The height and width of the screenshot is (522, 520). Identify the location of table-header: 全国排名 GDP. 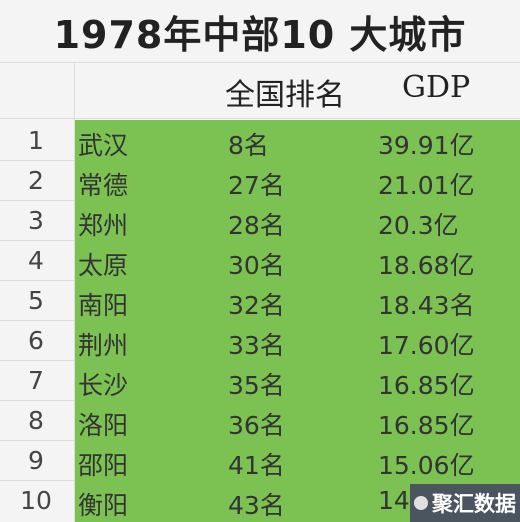
(260, 90).